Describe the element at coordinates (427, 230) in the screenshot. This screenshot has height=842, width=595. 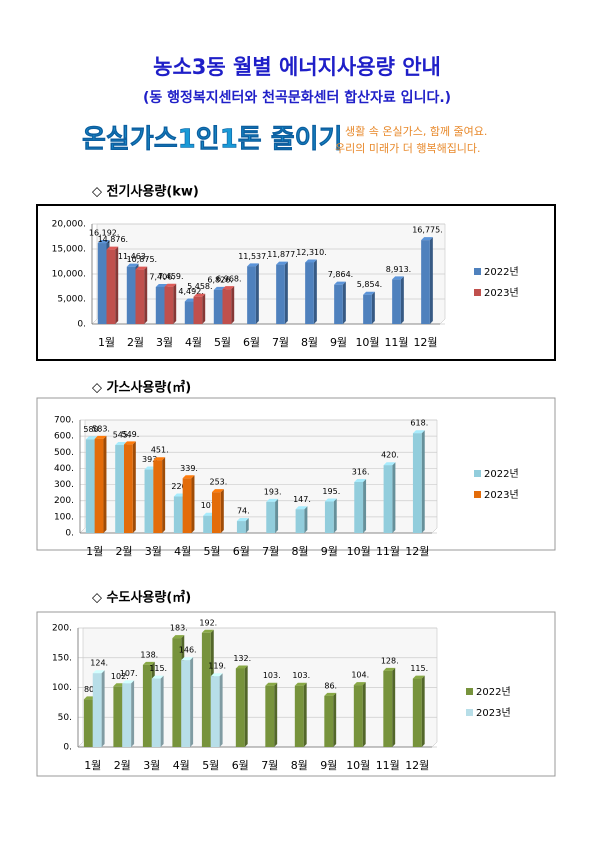
I see `value-label: 16,775.` at that location.